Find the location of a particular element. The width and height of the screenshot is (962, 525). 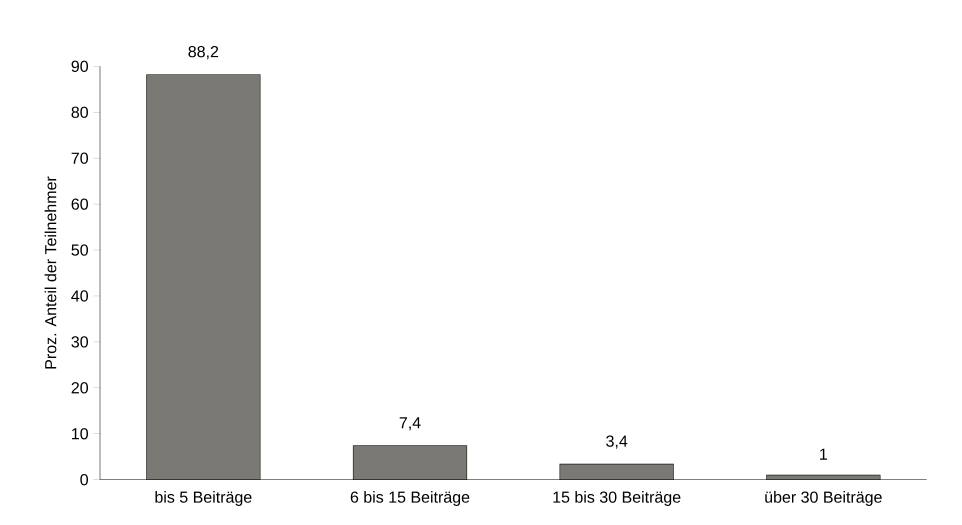

y-tick-label: 40 is located at coordinates (79, 296).